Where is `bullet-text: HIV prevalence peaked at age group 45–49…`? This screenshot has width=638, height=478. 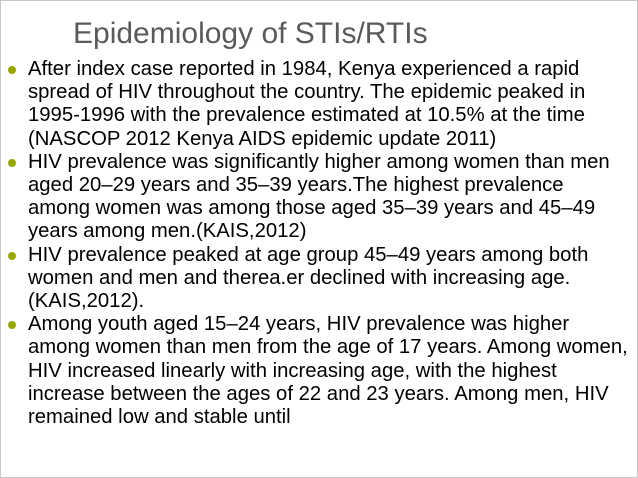 bullet-text: HIV prevalence peaked at age group 45–49… is located at coordinates (308, 278).